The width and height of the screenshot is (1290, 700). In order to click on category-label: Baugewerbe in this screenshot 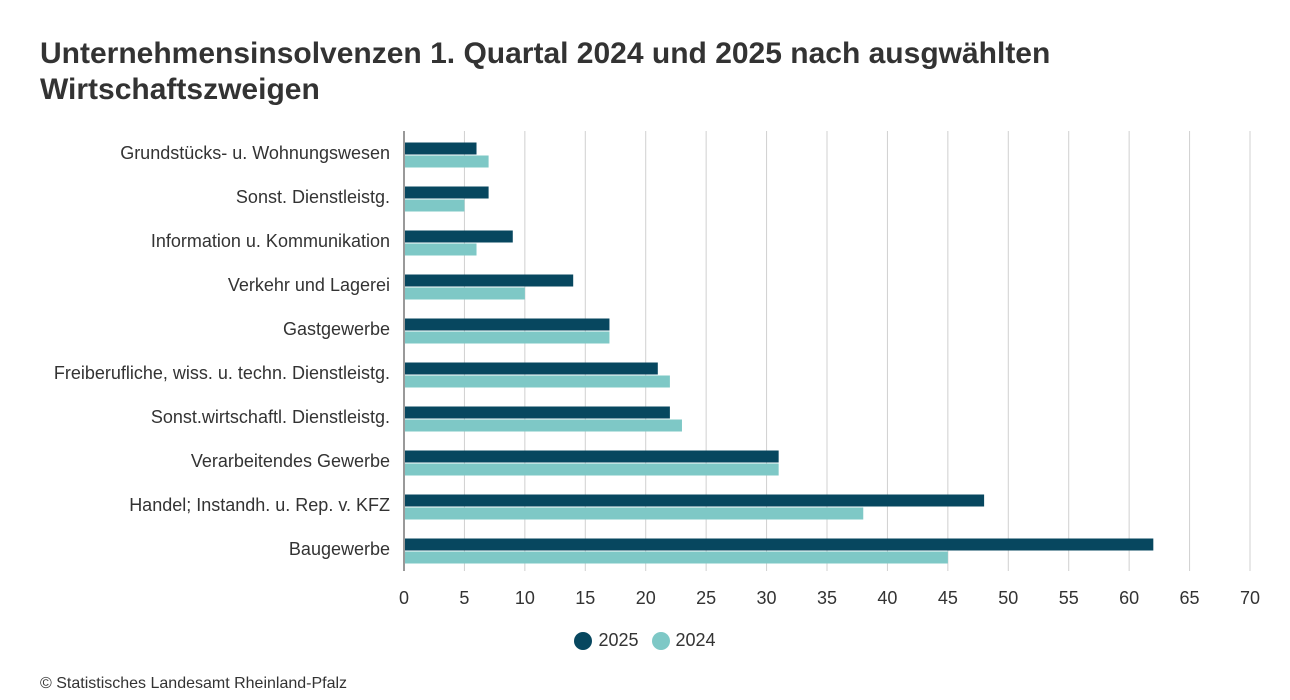, I will do `click(339, 549)`.